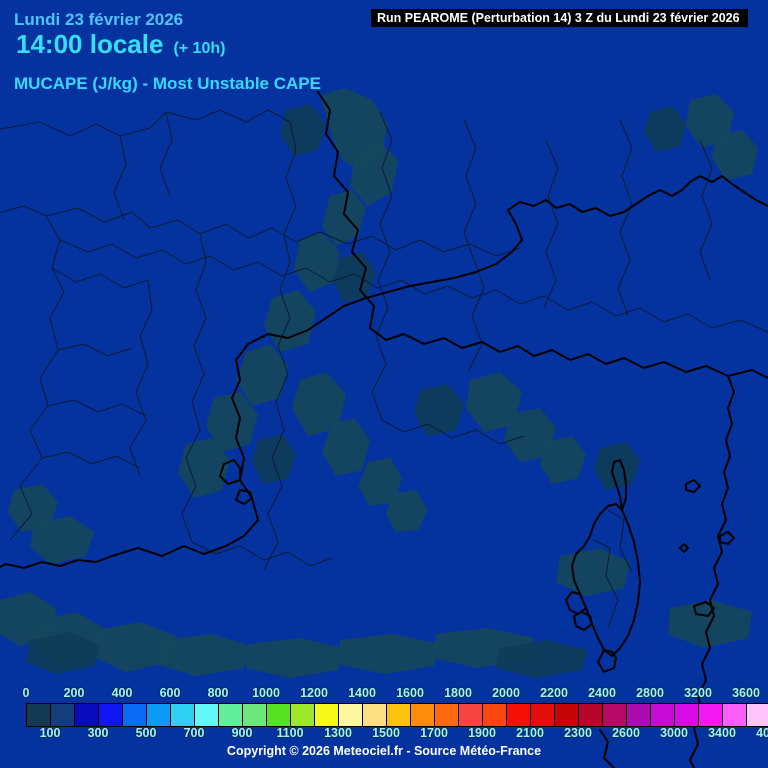 The height and width of the screenshot is (768, 768). Describe the element at coordinates (290, 733) in the screenshot. I see `legend-tick-bottom: 1100` at that location.